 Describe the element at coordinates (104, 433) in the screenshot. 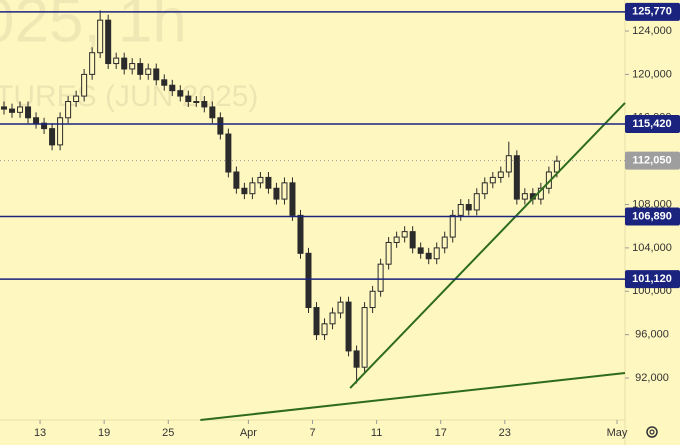

I see `x-tick-label: 19` at that location.